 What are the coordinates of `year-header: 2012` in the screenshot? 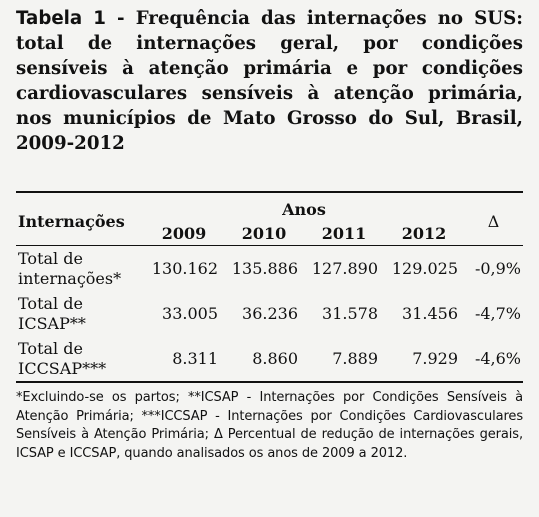 It's located at (424, 233).